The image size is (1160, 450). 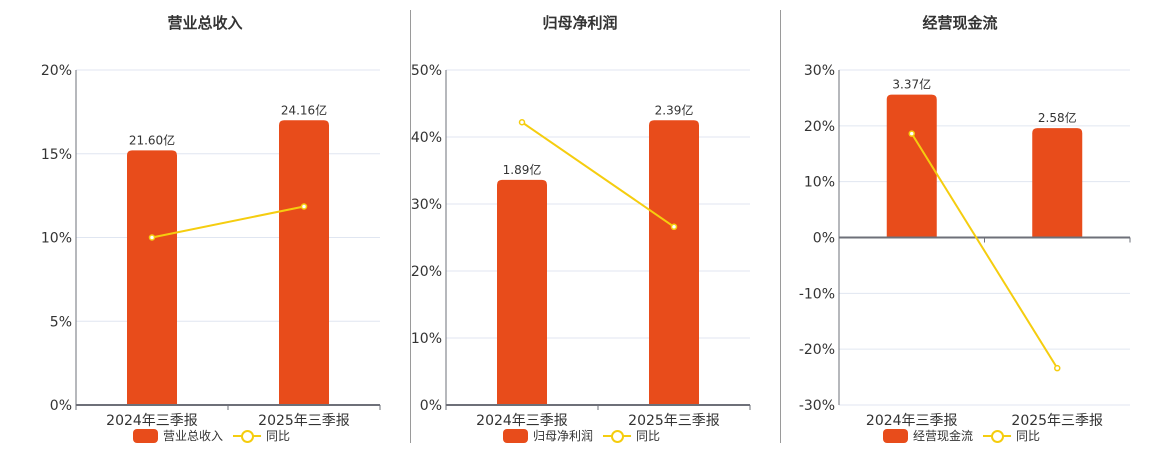 I want to click on chart-legend: 归母净利润 同比, so click(x=581, y=435).